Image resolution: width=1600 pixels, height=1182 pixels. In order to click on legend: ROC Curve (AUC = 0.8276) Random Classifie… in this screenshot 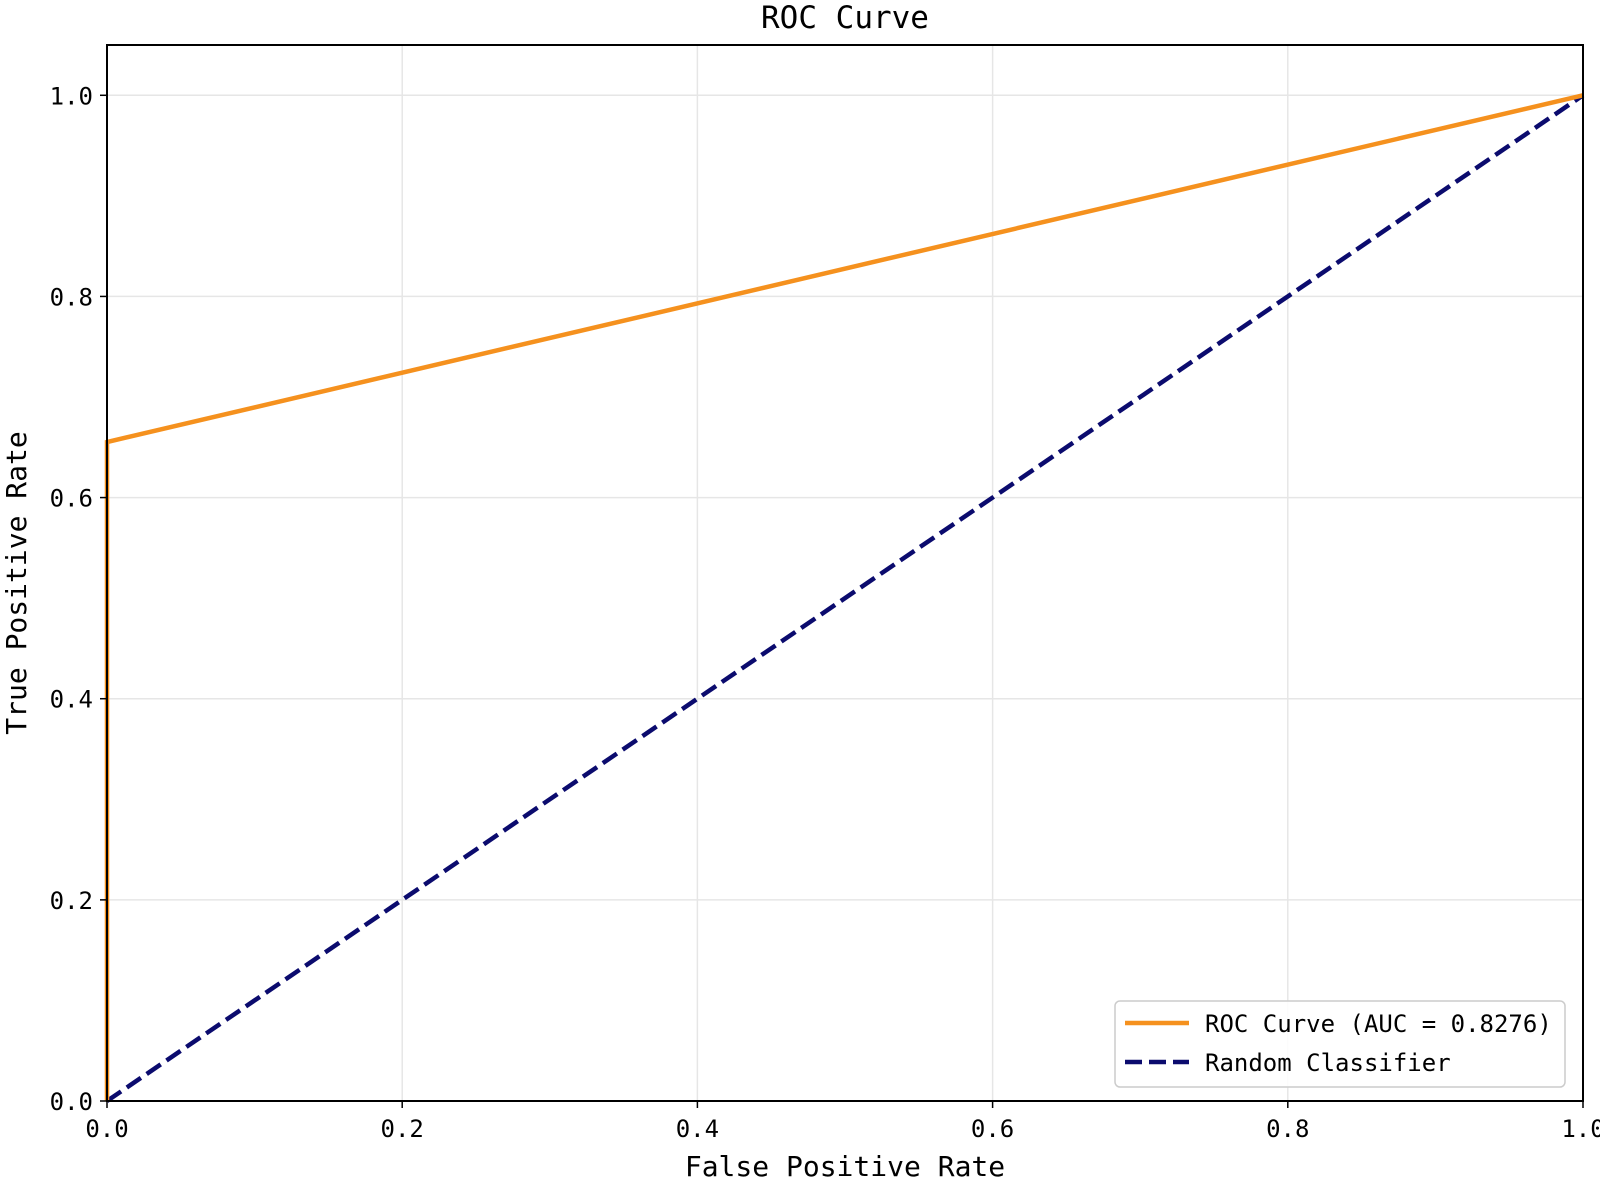, I will do `click(1340, 1044)`.